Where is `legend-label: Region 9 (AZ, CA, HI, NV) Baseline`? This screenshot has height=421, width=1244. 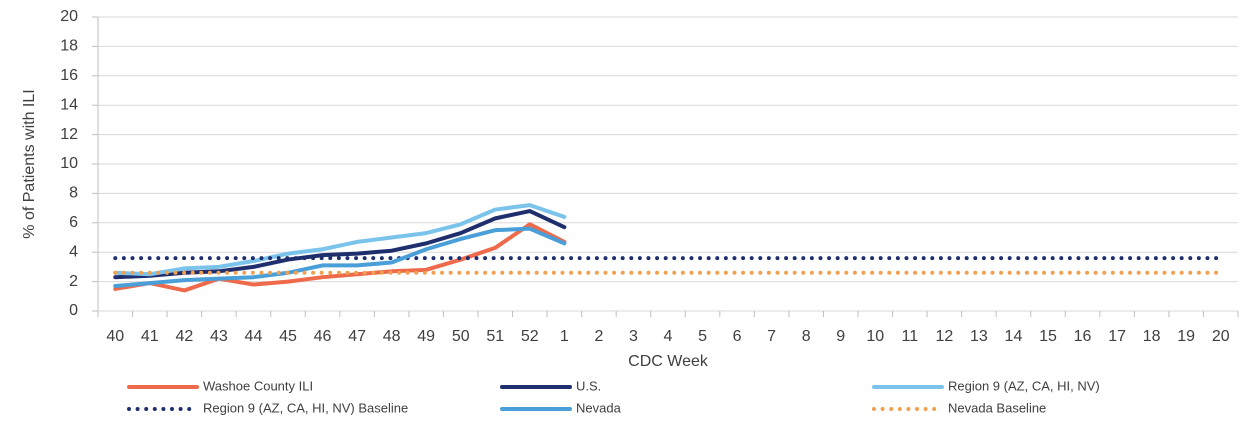 legend-label: Region 9 (AZ, CA, HI, NV) Baseline is located at coordinates (305, 407).